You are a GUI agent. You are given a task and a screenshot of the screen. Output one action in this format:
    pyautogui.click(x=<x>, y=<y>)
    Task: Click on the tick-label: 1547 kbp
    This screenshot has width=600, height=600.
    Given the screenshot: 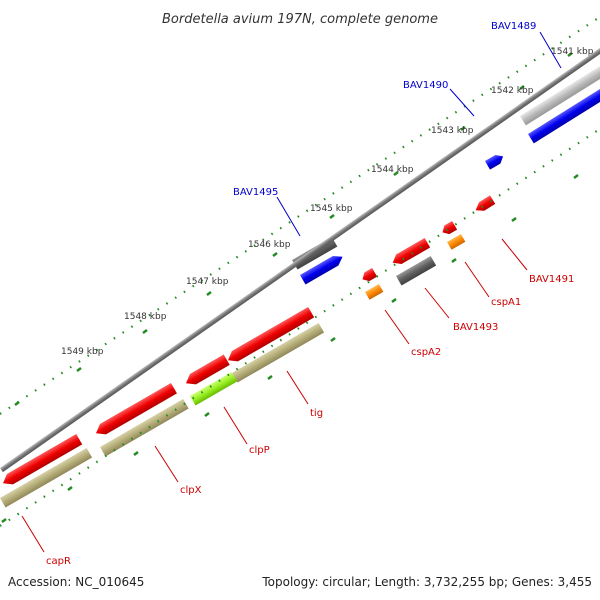 What is the action you would take?
    pyautogui.click(x=207, y=282)
    